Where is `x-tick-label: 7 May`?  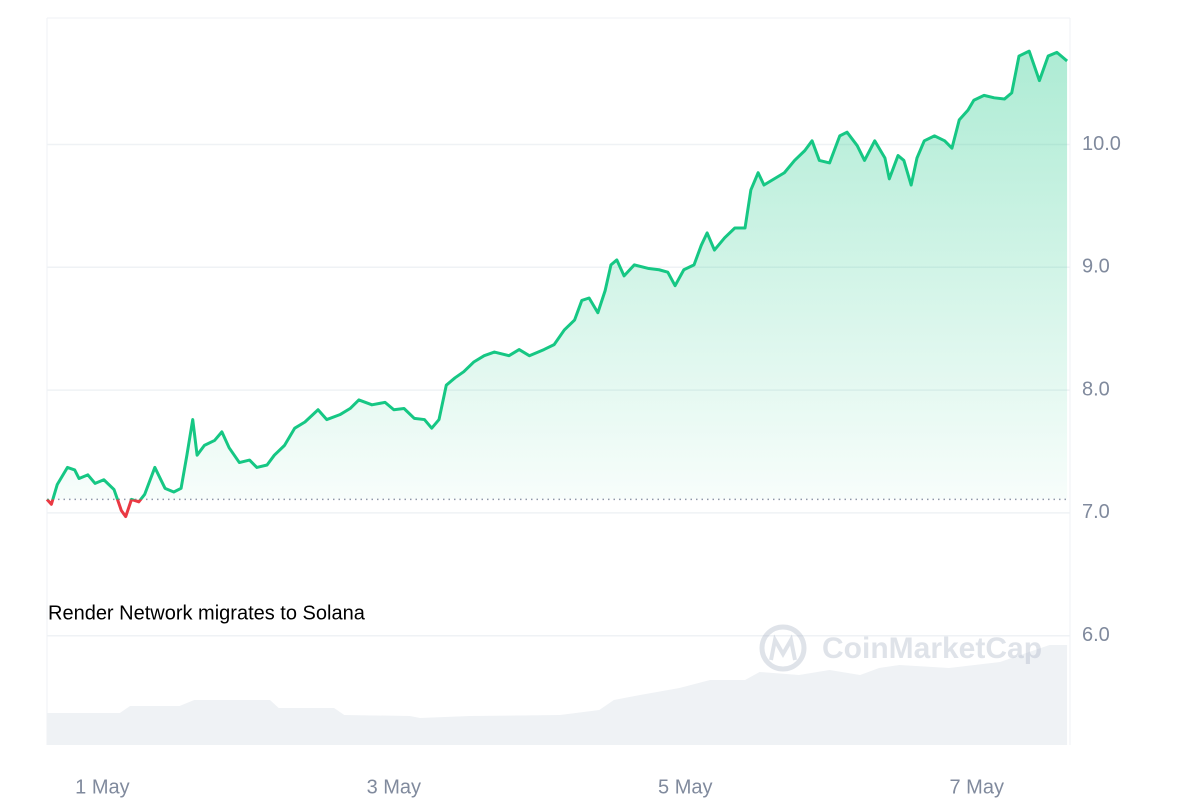 x-tick-label: 7 May is located at coordinates (977, 787).